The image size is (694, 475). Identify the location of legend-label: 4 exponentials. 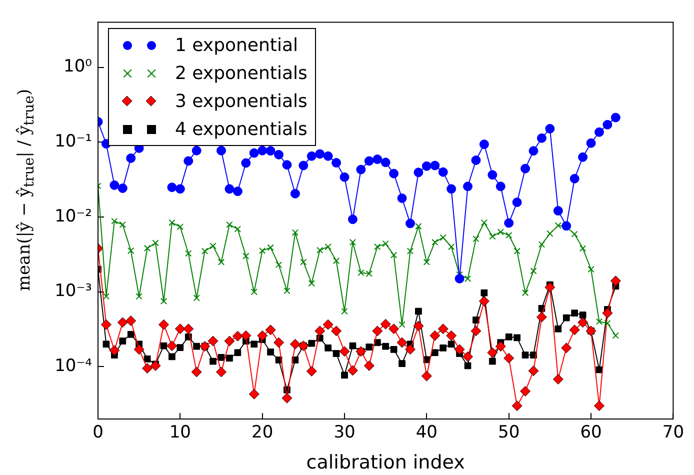
(241, 129).